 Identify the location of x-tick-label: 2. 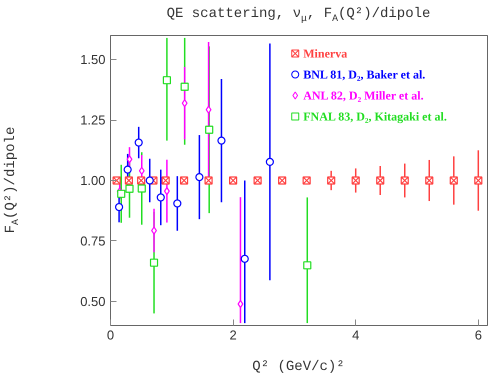
(233, 335).